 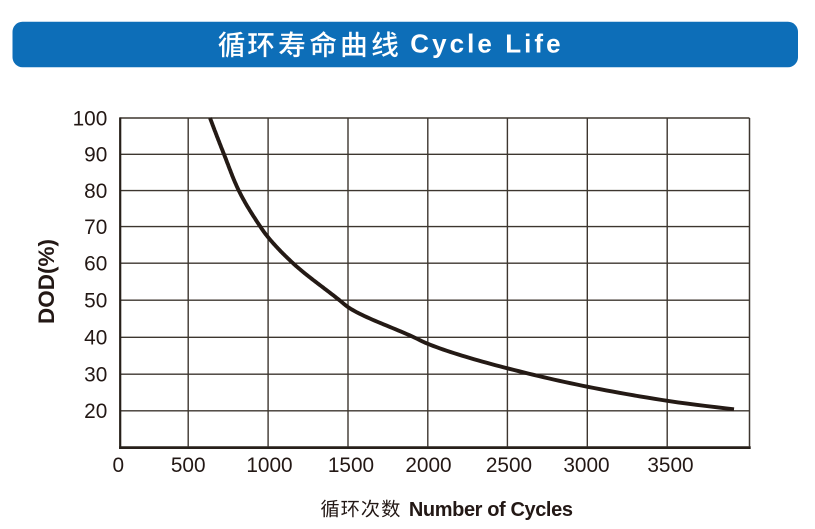 I want to click on svg-text: 0, so click(x=119, y=465).